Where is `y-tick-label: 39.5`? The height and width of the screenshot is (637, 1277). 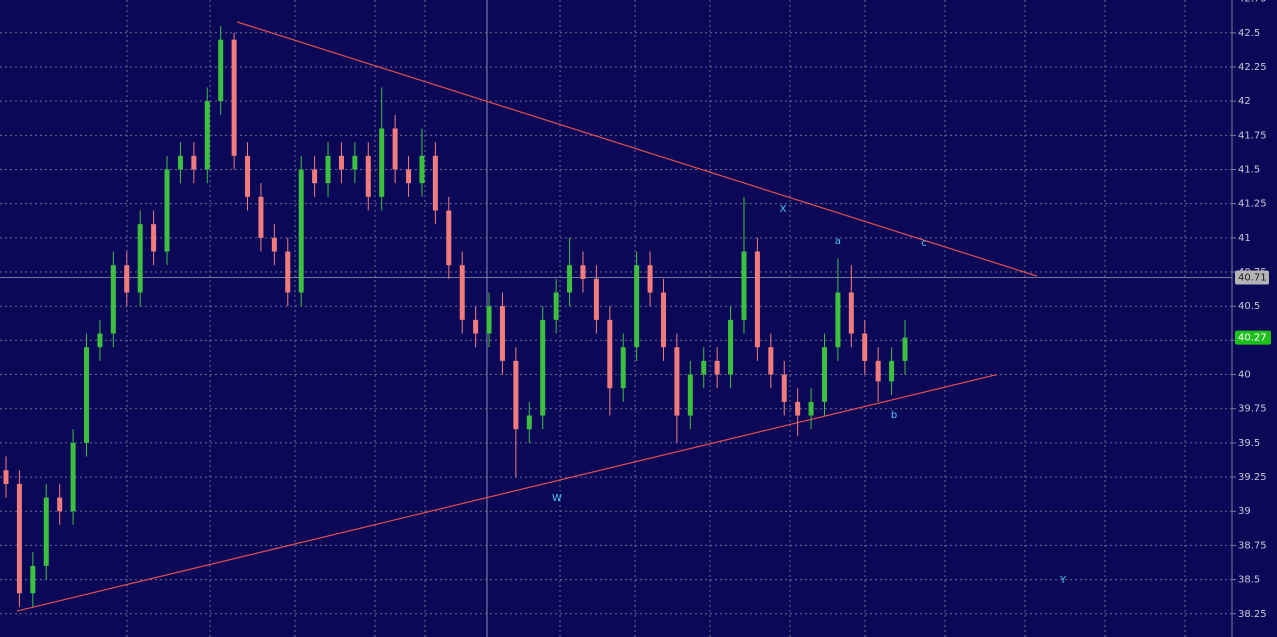
y-tick-label: 39.5 is located at coordinates (1249, 443).